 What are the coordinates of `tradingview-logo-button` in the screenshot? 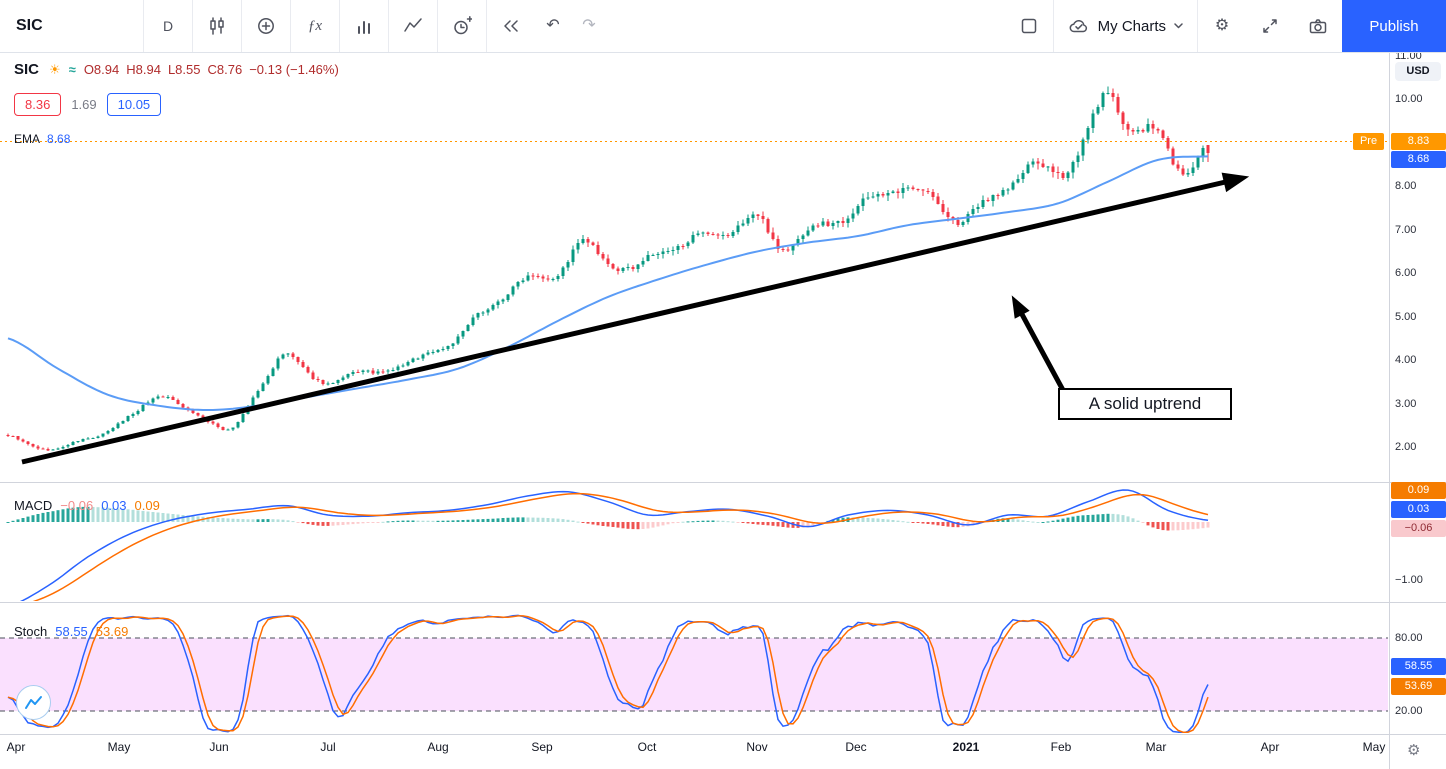 It's located at (33, 702).